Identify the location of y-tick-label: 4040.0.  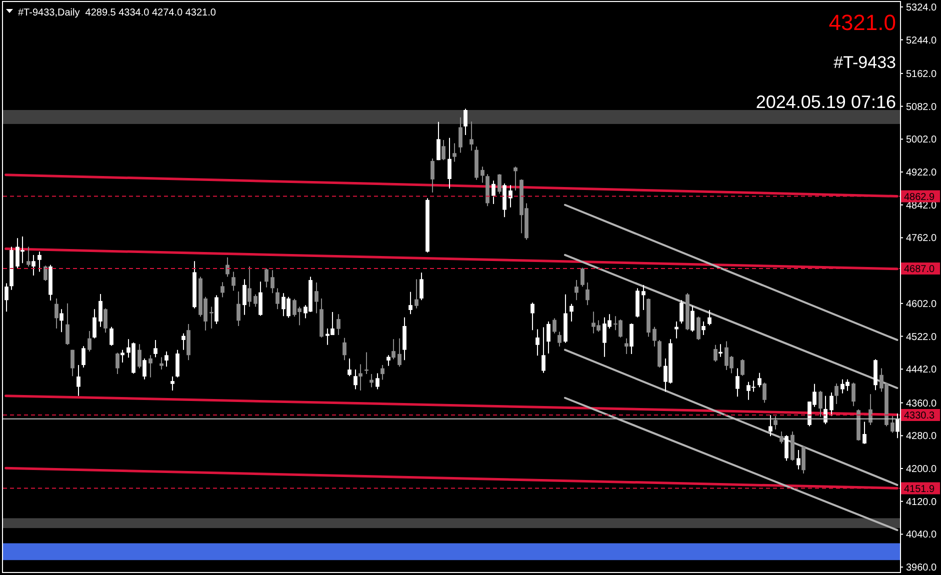
(922, 535).